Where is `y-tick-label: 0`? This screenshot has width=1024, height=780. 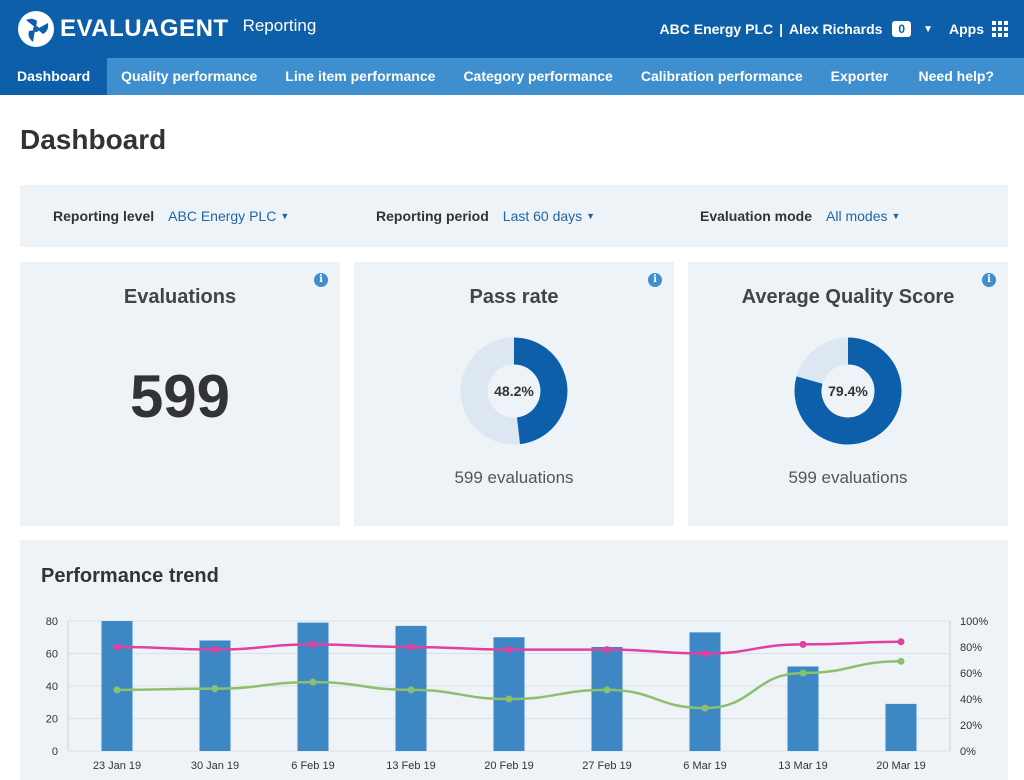 y-tick-label: 0 is located at coordinates (55, 752).